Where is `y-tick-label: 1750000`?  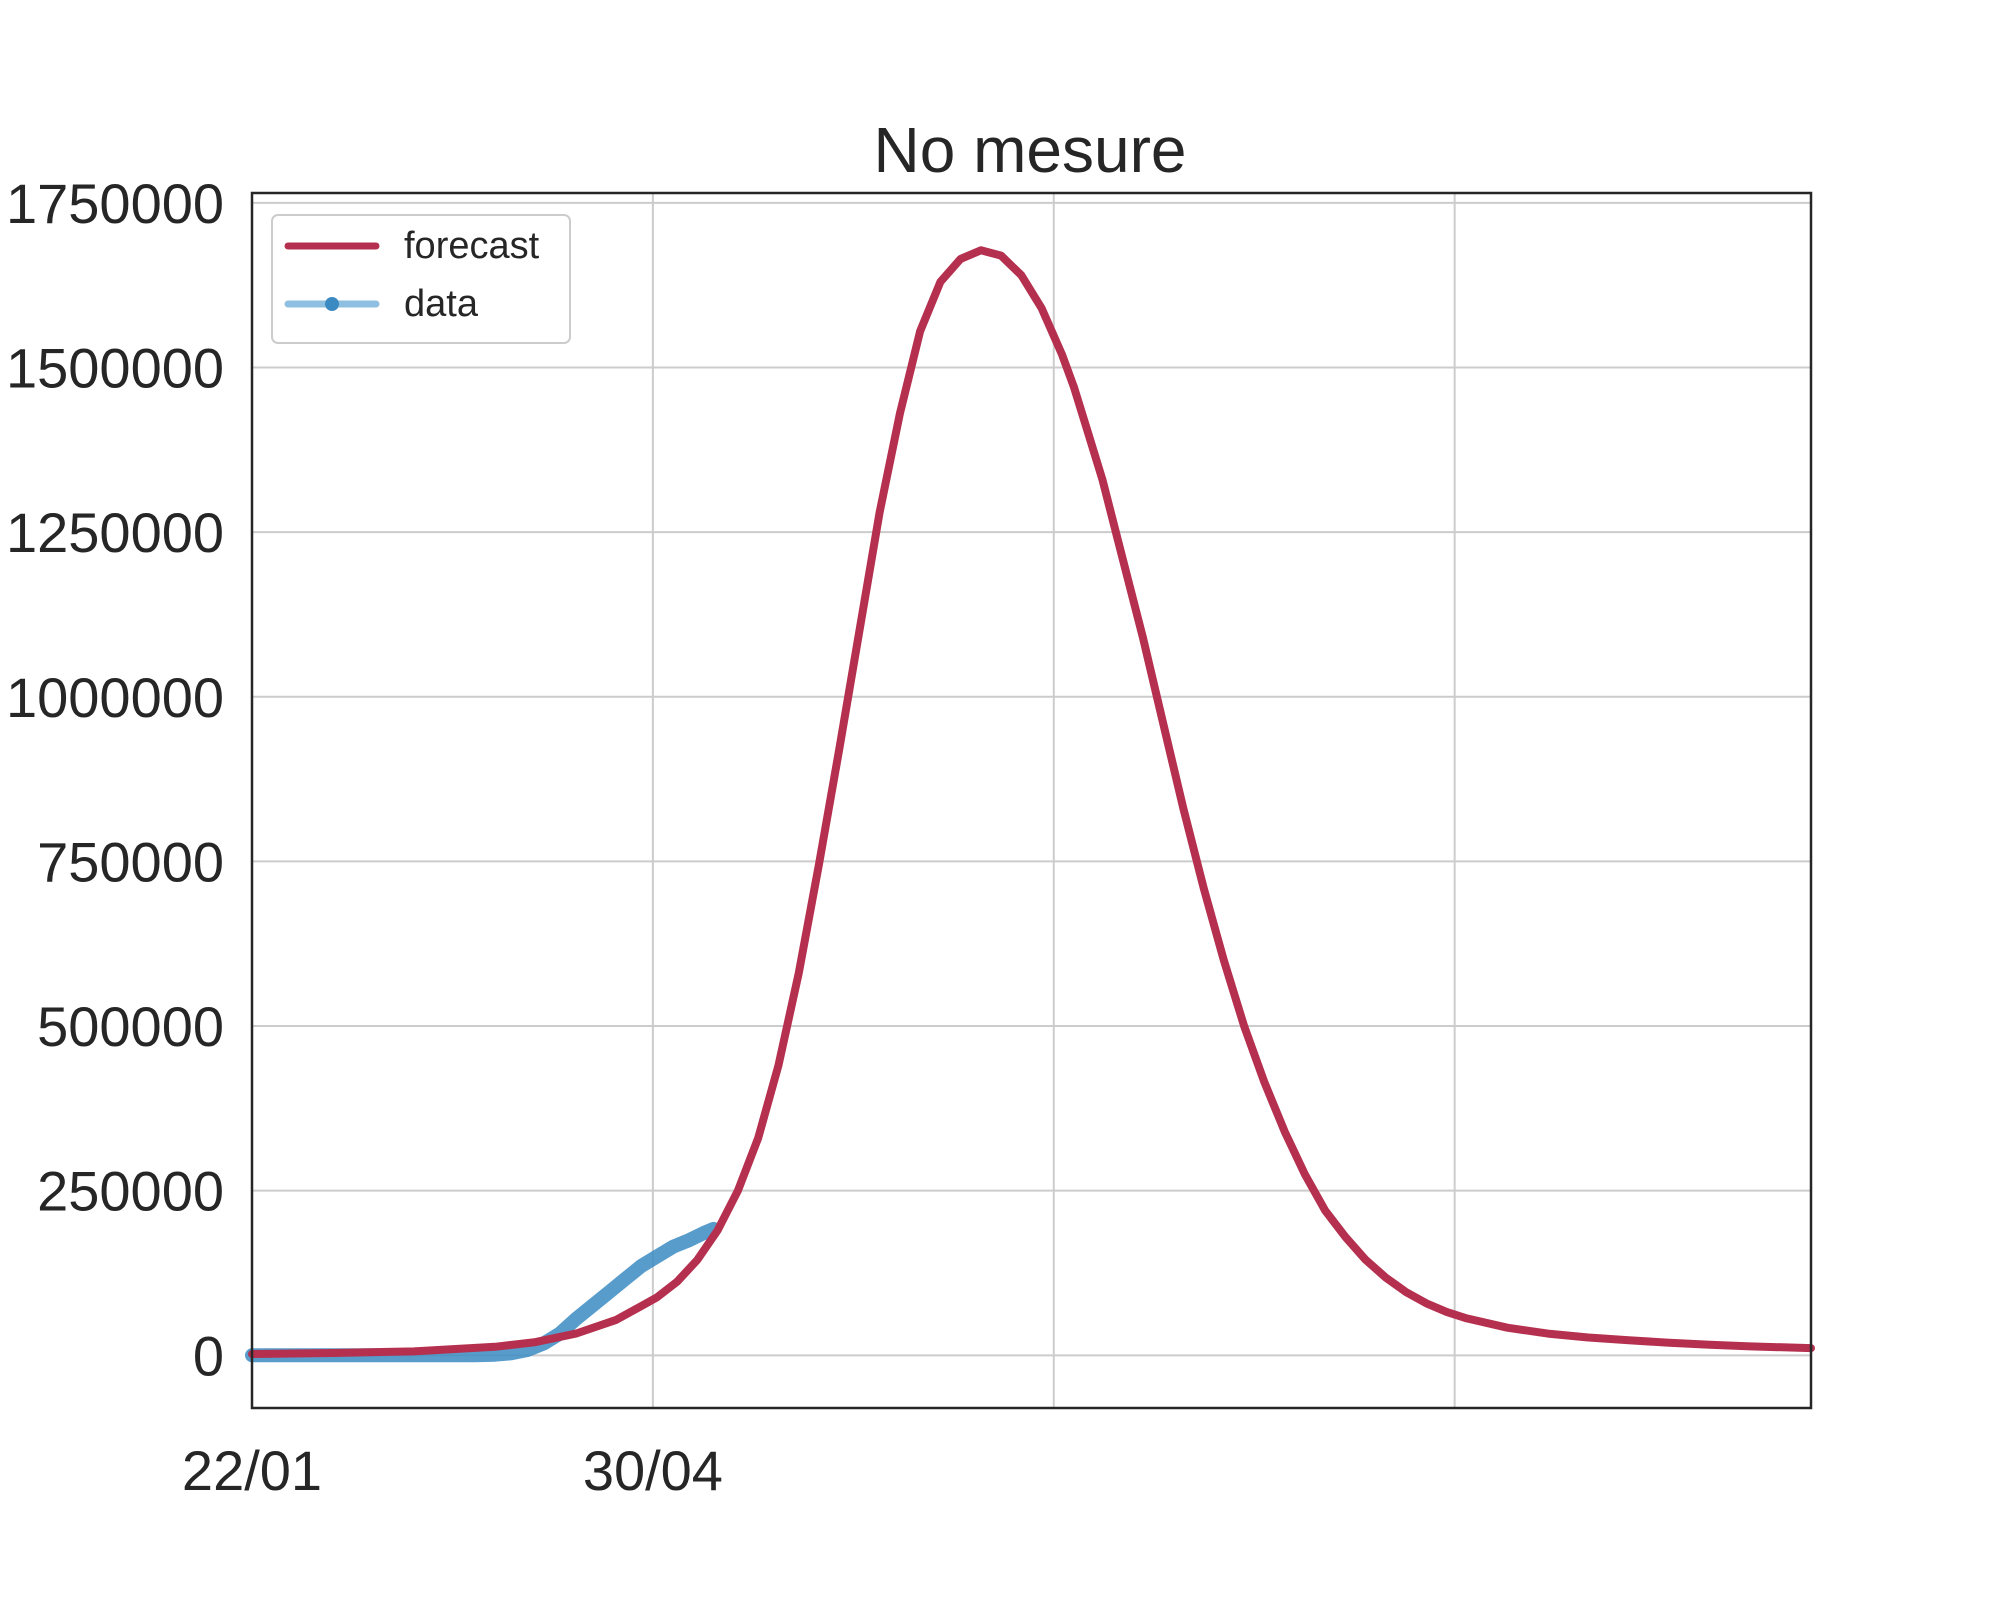 y-tick-label: 1750000 is located at coordinates (115, 203).